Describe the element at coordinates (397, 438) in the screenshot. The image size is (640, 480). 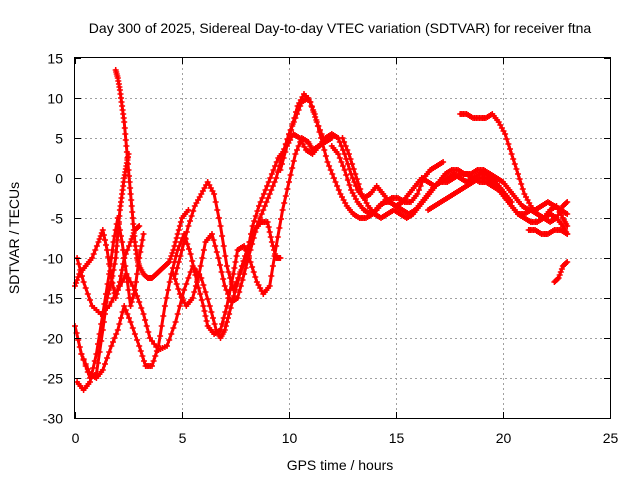
I see `x-tick-label: 15` at that location.